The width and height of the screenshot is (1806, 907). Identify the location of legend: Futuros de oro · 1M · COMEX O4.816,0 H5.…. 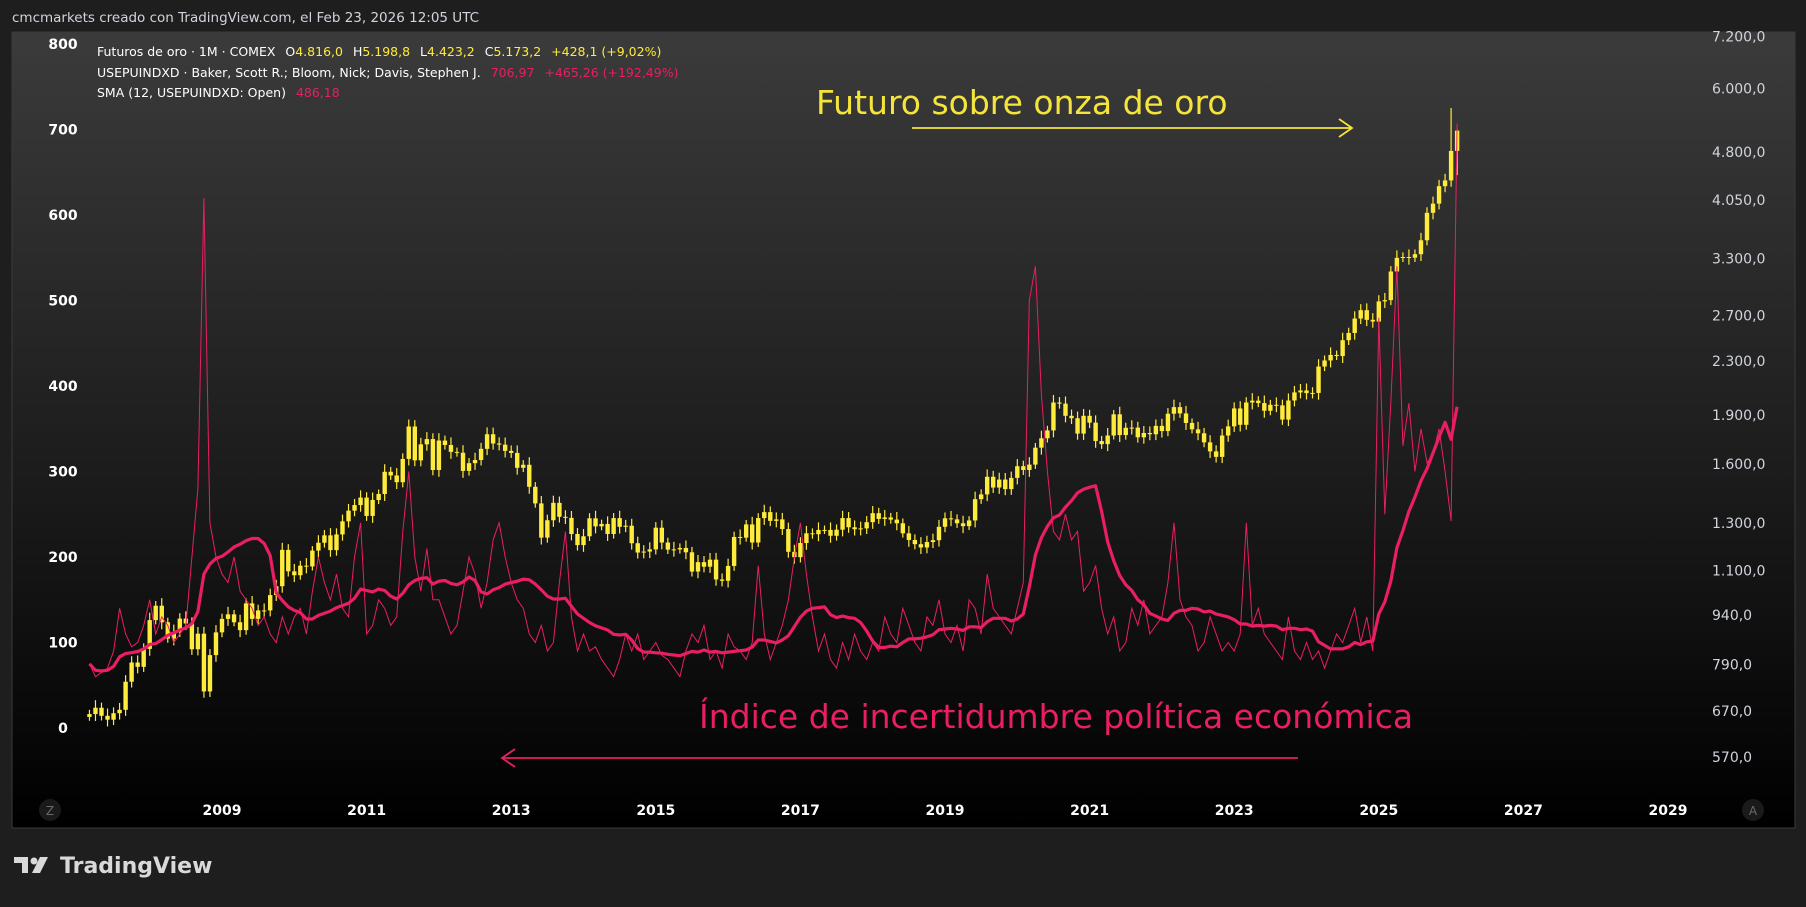
(387, 72).